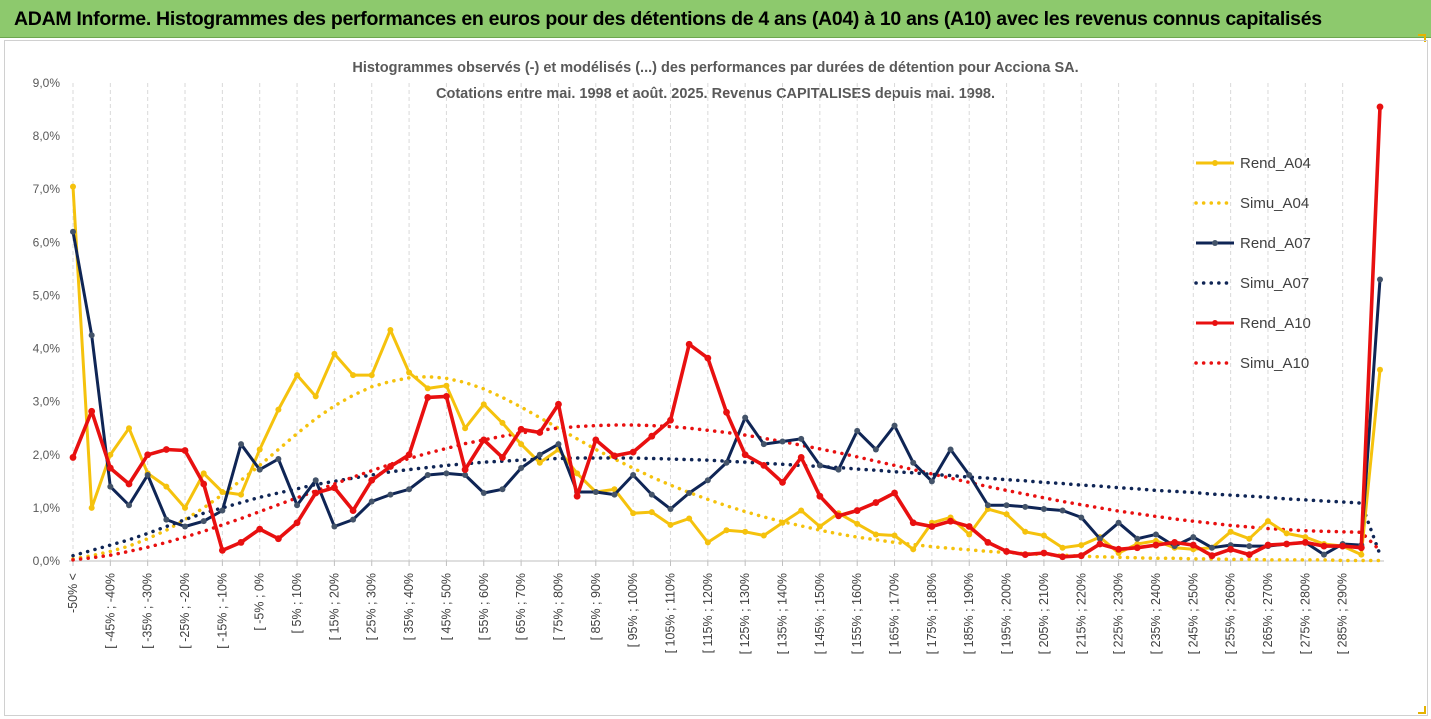 The width and height of the screenshot is (1431, 719). Describe the element at coordinates (783, 613) in the screenshot. I see `x-tick-label: [ 135% ; 140%` at that location.